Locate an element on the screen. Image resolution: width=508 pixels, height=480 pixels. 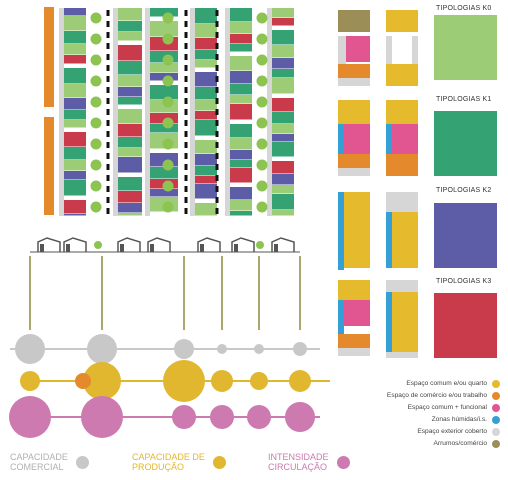
bottom-legend-dot is located at coordinates (82, 462).